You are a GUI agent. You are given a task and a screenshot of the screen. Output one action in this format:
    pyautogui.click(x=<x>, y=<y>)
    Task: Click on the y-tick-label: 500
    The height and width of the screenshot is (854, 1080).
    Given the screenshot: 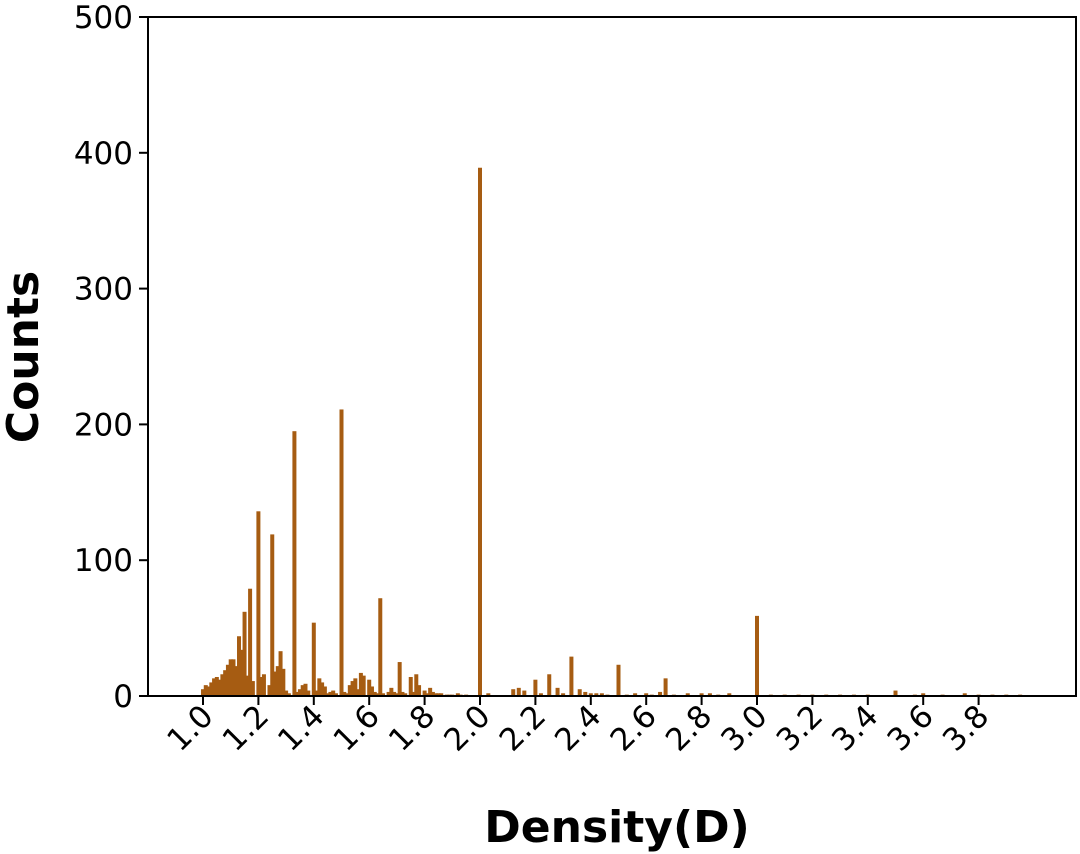 What is the action you would take?
    pyautogui.click(x=103, y=18)
    